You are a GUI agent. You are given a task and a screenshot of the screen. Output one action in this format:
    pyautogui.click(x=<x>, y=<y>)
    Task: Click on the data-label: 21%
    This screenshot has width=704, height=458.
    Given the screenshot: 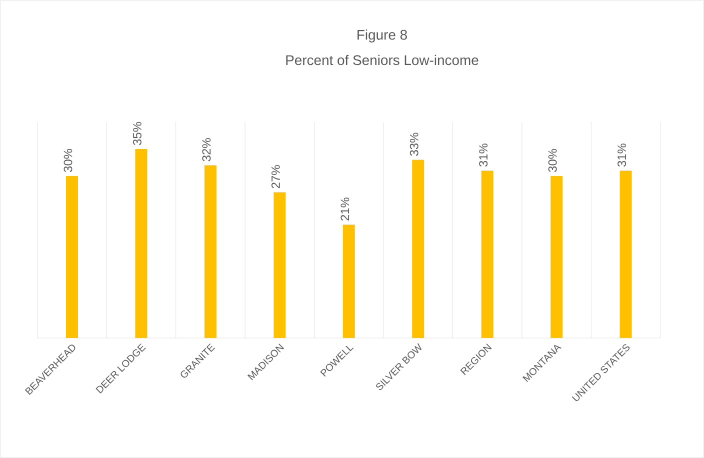 What is the action you would take?
    pyautogui.click(x=345, y=209)
    